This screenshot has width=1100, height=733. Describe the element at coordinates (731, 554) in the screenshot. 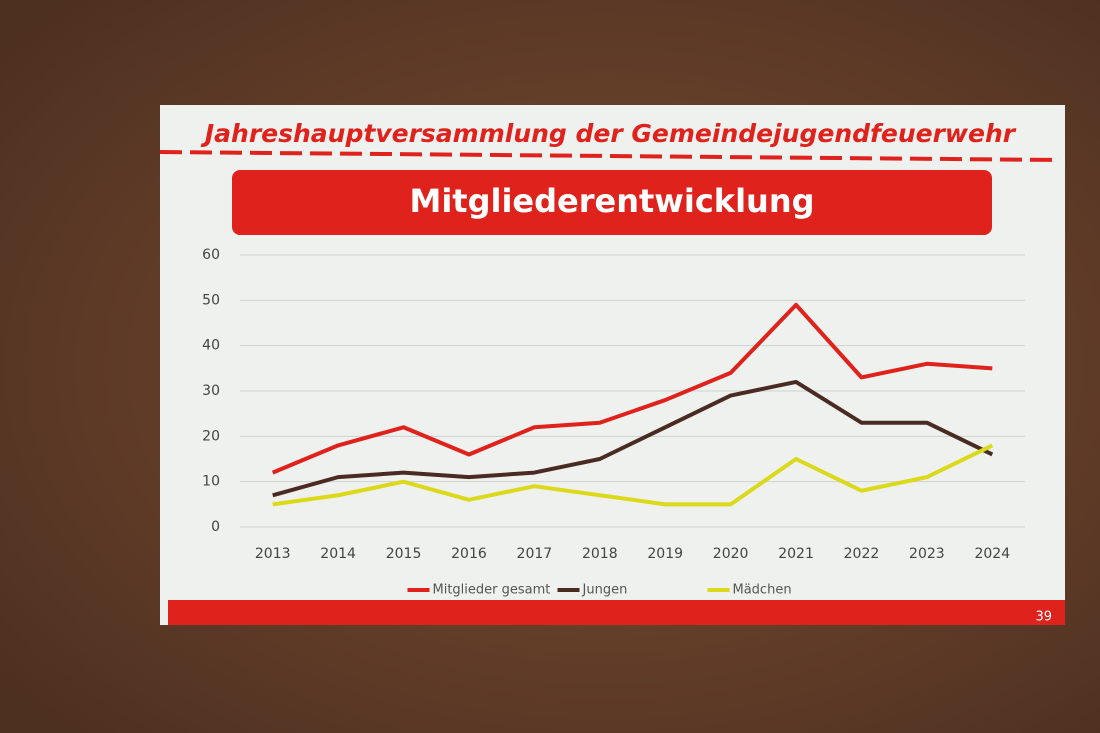

I see `x-tick-label: 2020` at that location.